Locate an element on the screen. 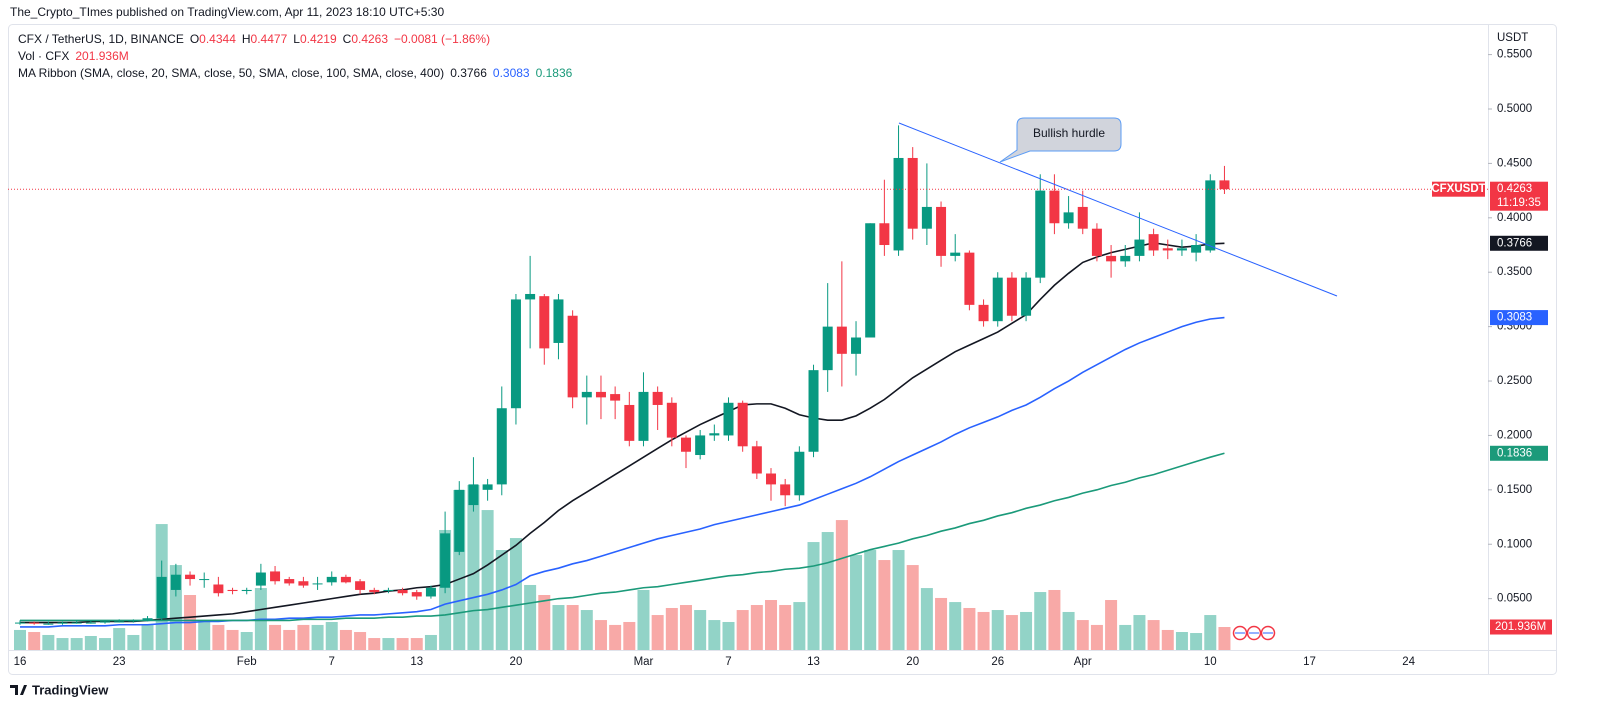  event-flags is located at coordinates (1254, 633).